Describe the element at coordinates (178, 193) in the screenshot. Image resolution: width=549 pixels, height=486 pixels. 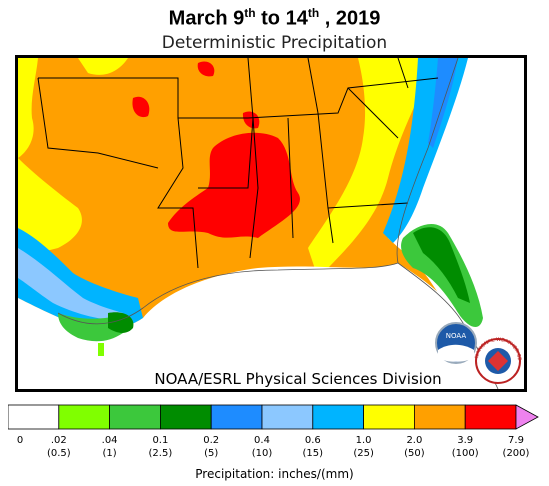
I see `border-texas-east` at that location.